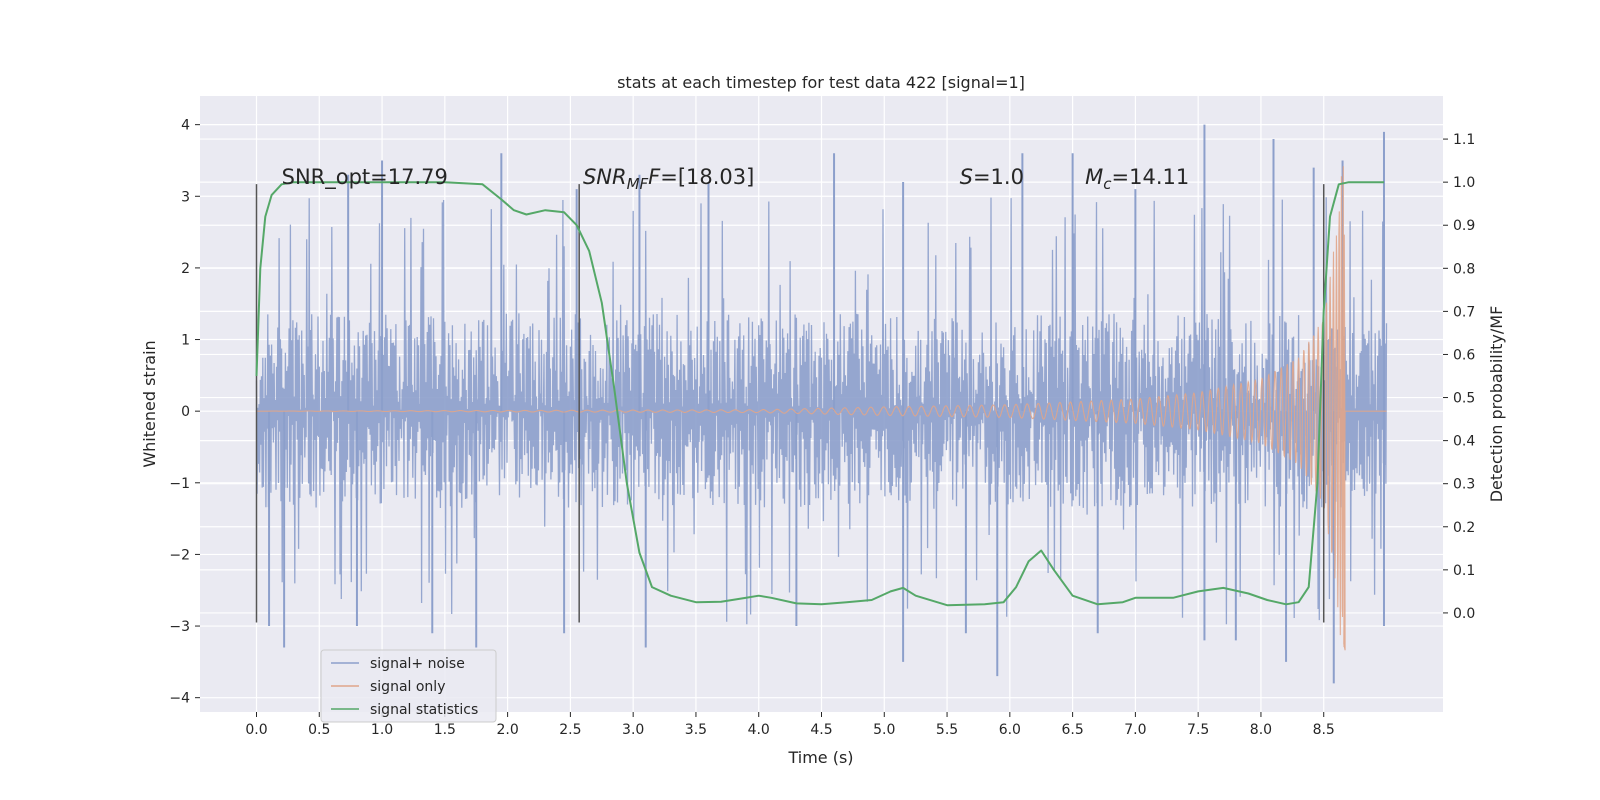 The image size is (1600, 800). Describe the element at coordinates (1464, 528) in the screenshot. I see `right-y-tick-label: 0.2` at that location.